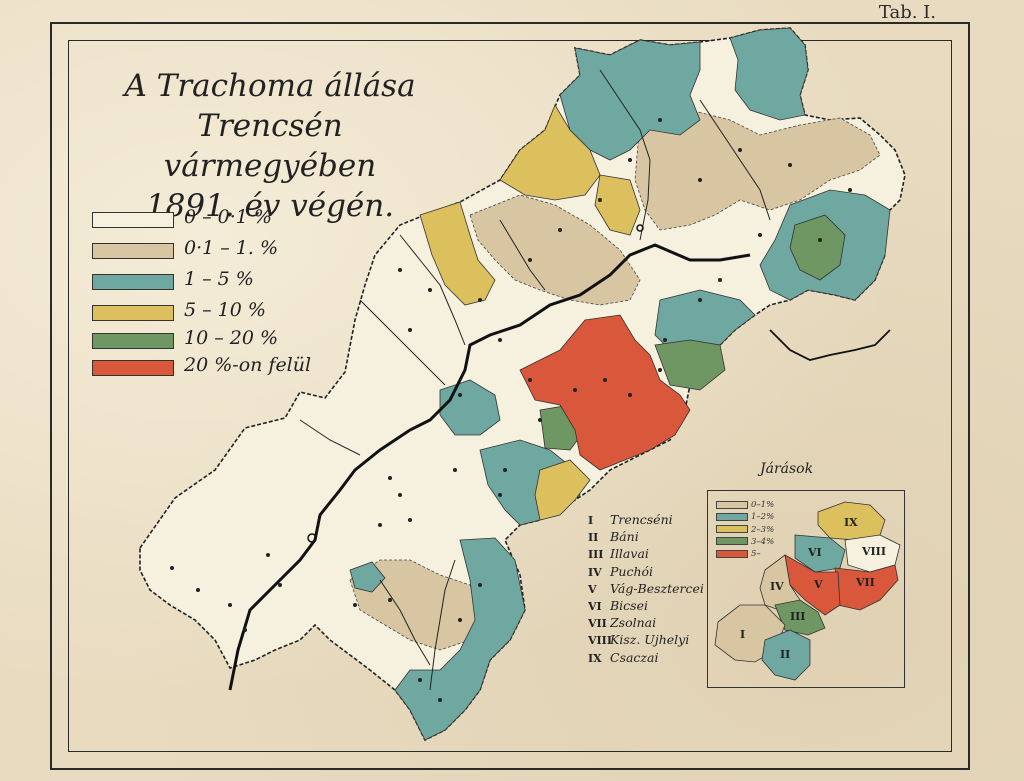  I want to click on inset-labels: IX VIII VI VII V IV III I II, so click(813, 588).